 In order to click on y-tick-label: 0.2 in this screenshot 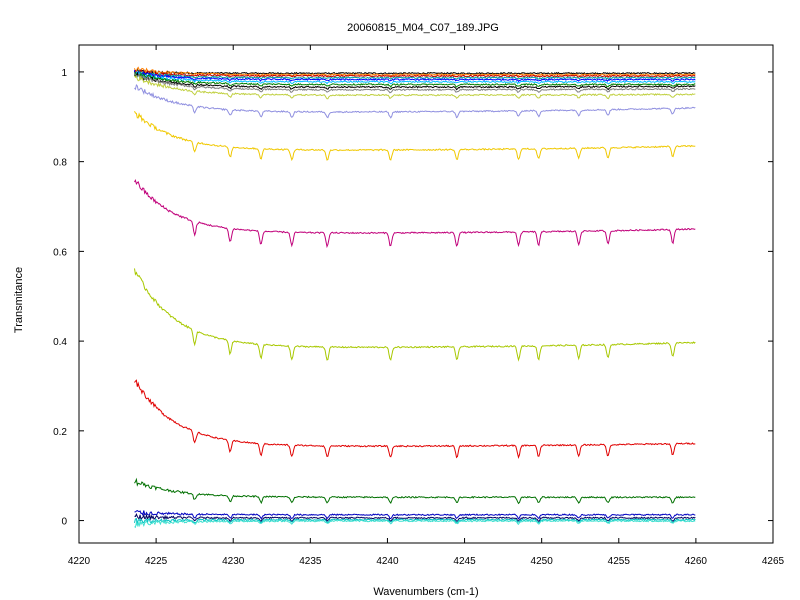, I will do `click(60, 432)`.